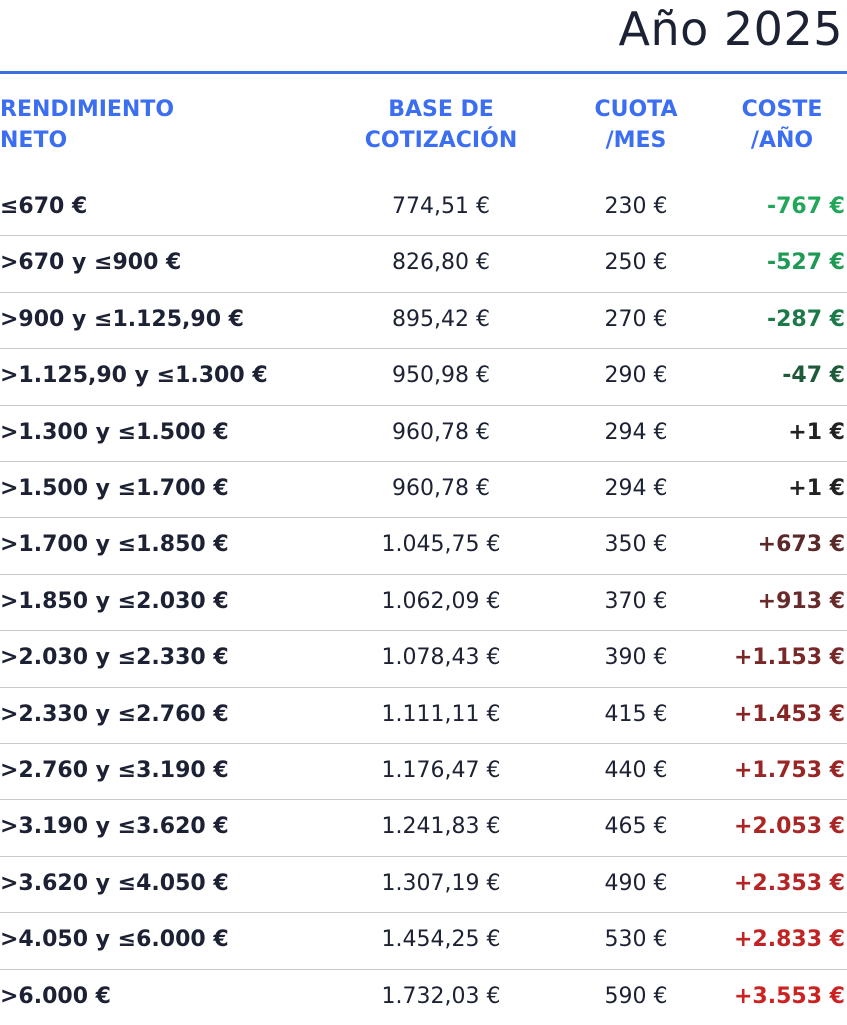  I want to click on cell: >670 y ≤900 €, so click(91, 263).